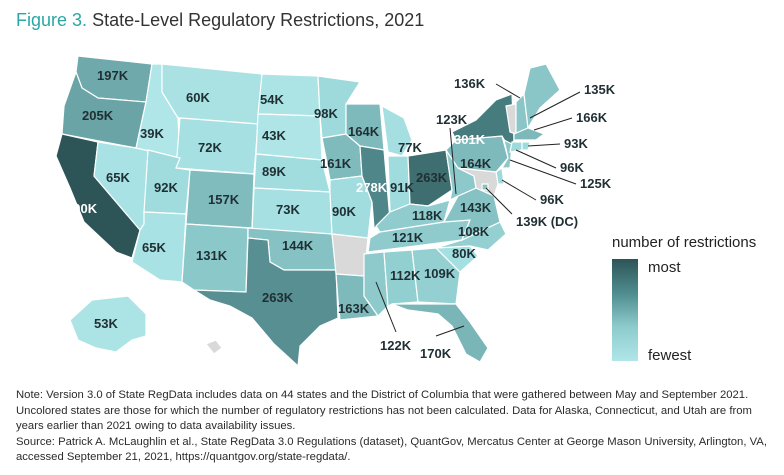 Image resolution: width=784 pixels, height=475 pixels. What do you see at coordinates (224, 199) in the screenshot?
I see `label-co: 157K` at bounding box center [224, 199].